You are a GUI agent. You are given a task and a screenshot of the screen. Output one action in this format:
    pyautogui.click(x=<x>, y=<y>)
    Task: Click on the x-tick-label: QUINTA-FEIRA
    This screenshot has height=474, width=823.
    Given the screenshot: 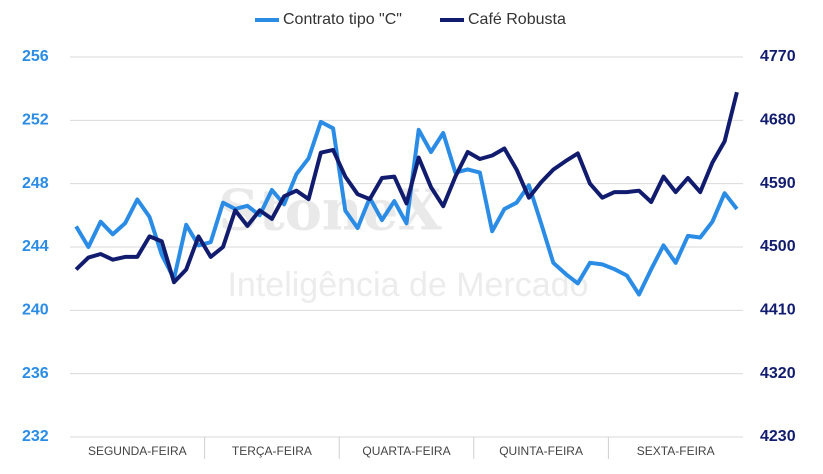 What is the action you would take?
    pyautogui.click(x=541, y=451)
    